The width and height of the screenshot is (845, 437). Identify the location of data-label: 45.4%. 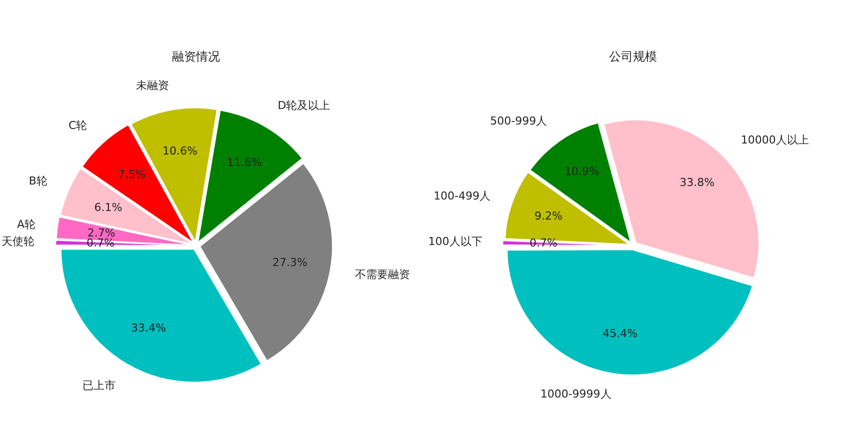
(620, 333).